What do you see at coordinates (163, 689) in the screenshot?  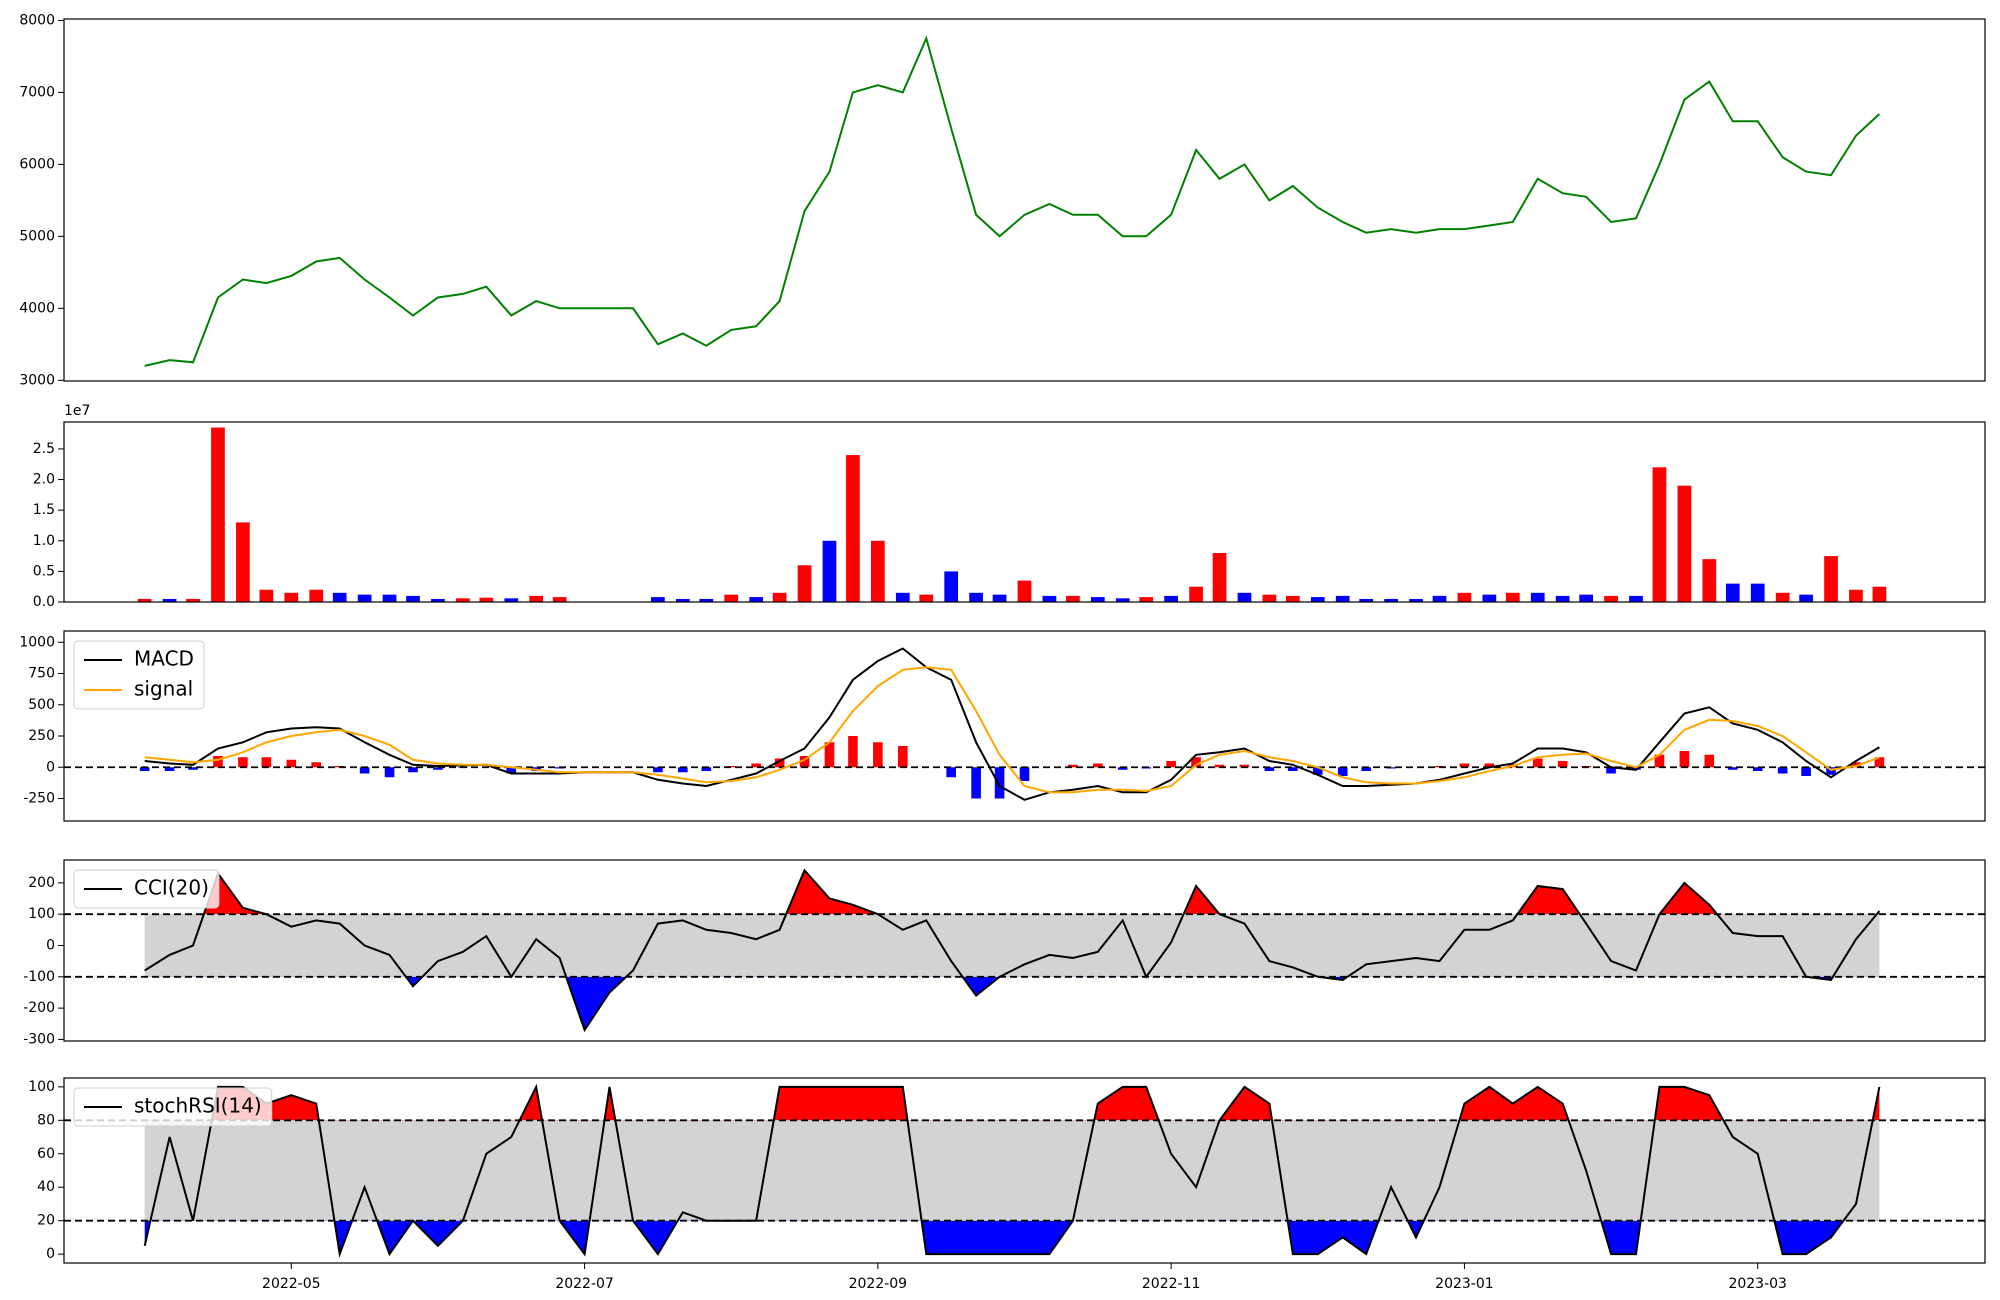 I see `legend-label: signal` at bounding box center [163, 689].